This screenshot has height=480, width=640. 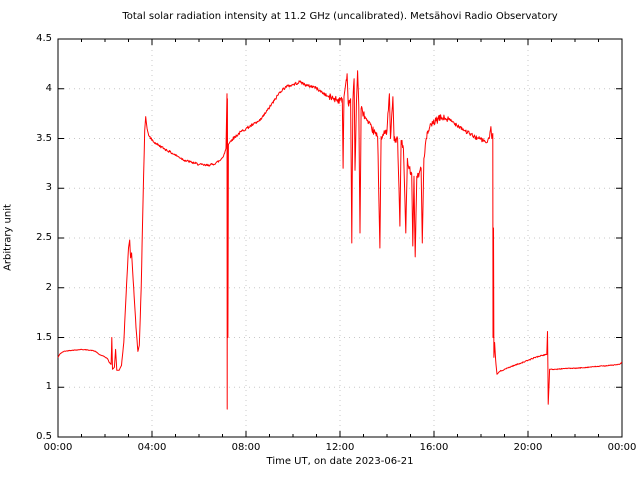 What do you see at coordinates (48, 387) in the screenshot?
I see `y-tick-label: 1` at bounding box center [48, 387].